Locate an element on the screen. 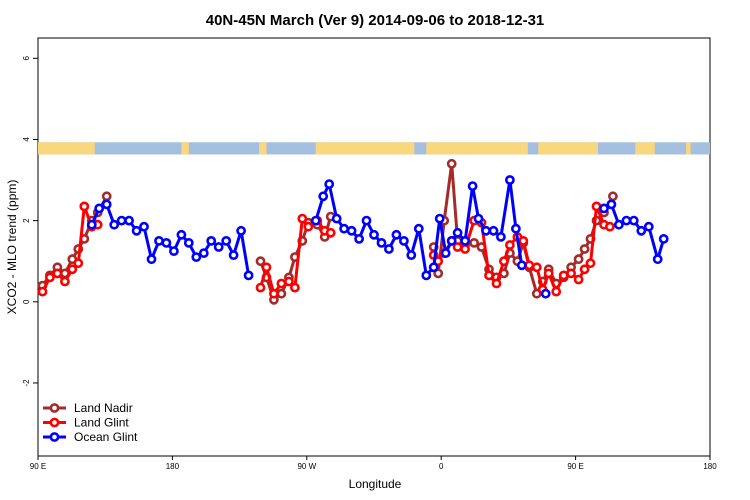  y-tick-label: 0 is located at coordinates (26, 301).